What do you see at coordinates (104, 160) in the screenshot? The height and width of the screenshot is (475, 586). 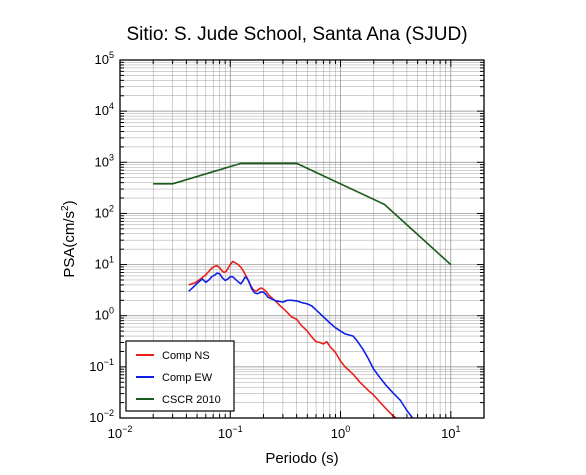 I see `y-tick-label: 10³` at bounding box center [104, 160].